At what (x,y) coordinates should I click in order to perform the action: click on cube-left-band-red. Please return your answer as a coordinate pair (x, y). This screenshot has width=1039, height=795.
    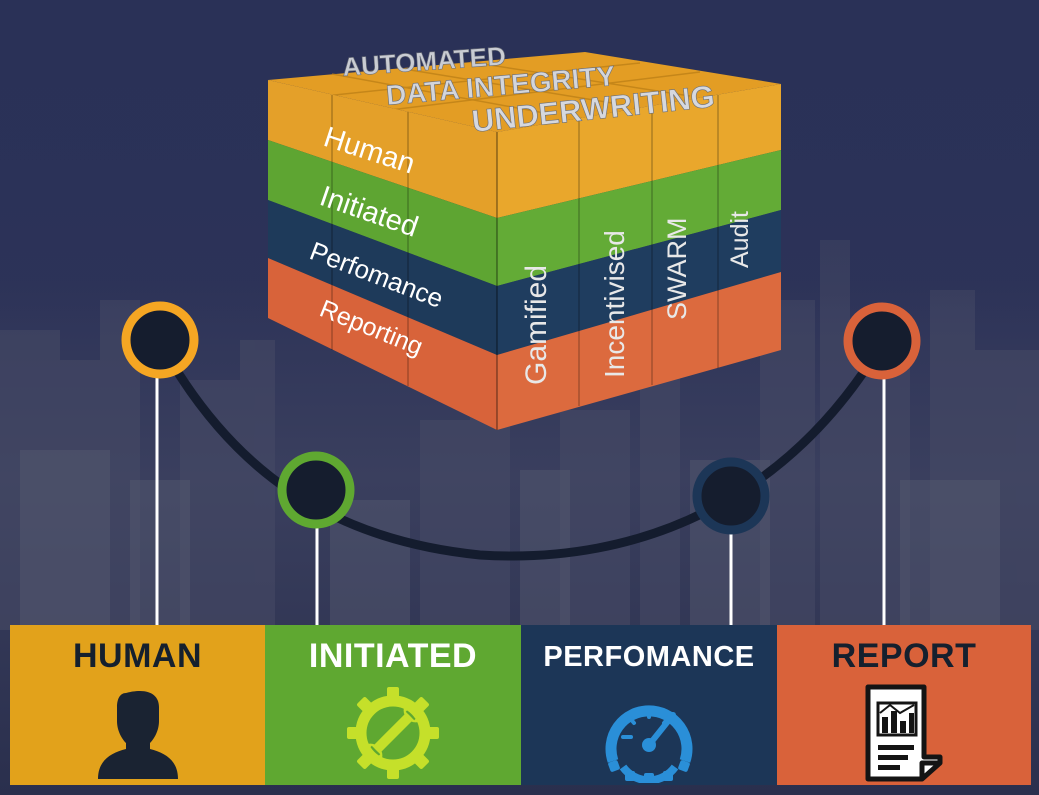
    Looking at the image, I should click on (382, 344).